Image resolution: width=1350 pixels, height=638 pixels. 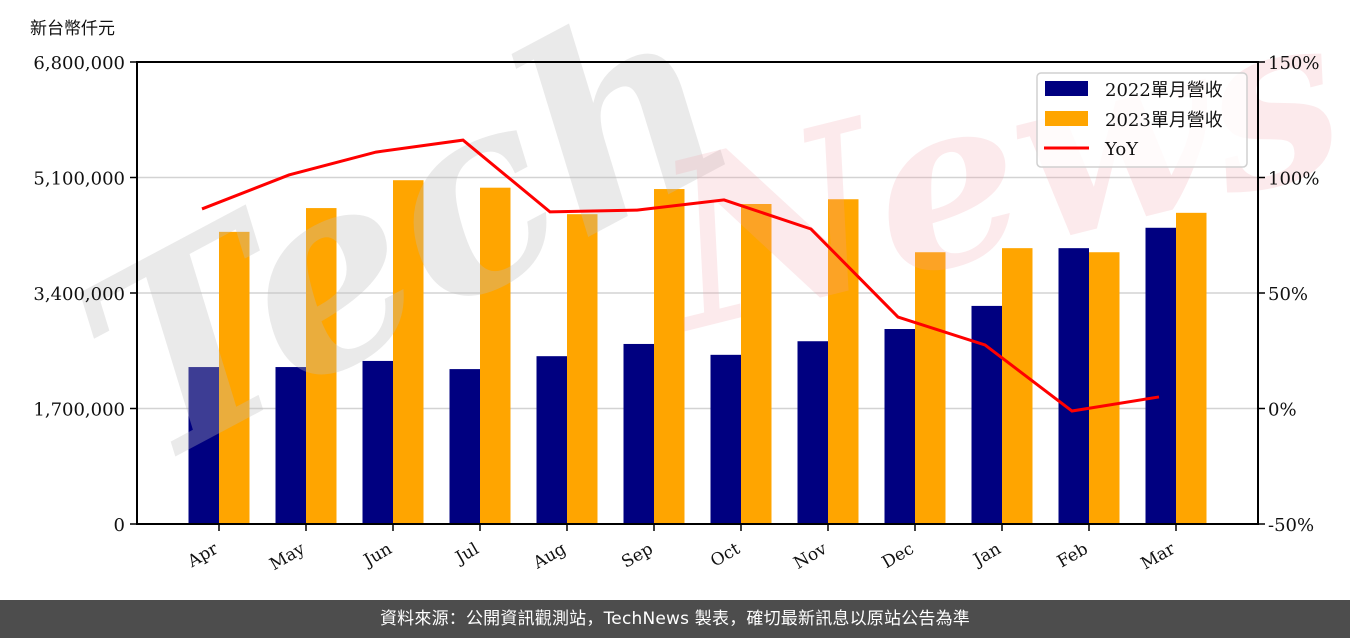 I want to click on bar-2023-apr, so click(x=234, y=377).